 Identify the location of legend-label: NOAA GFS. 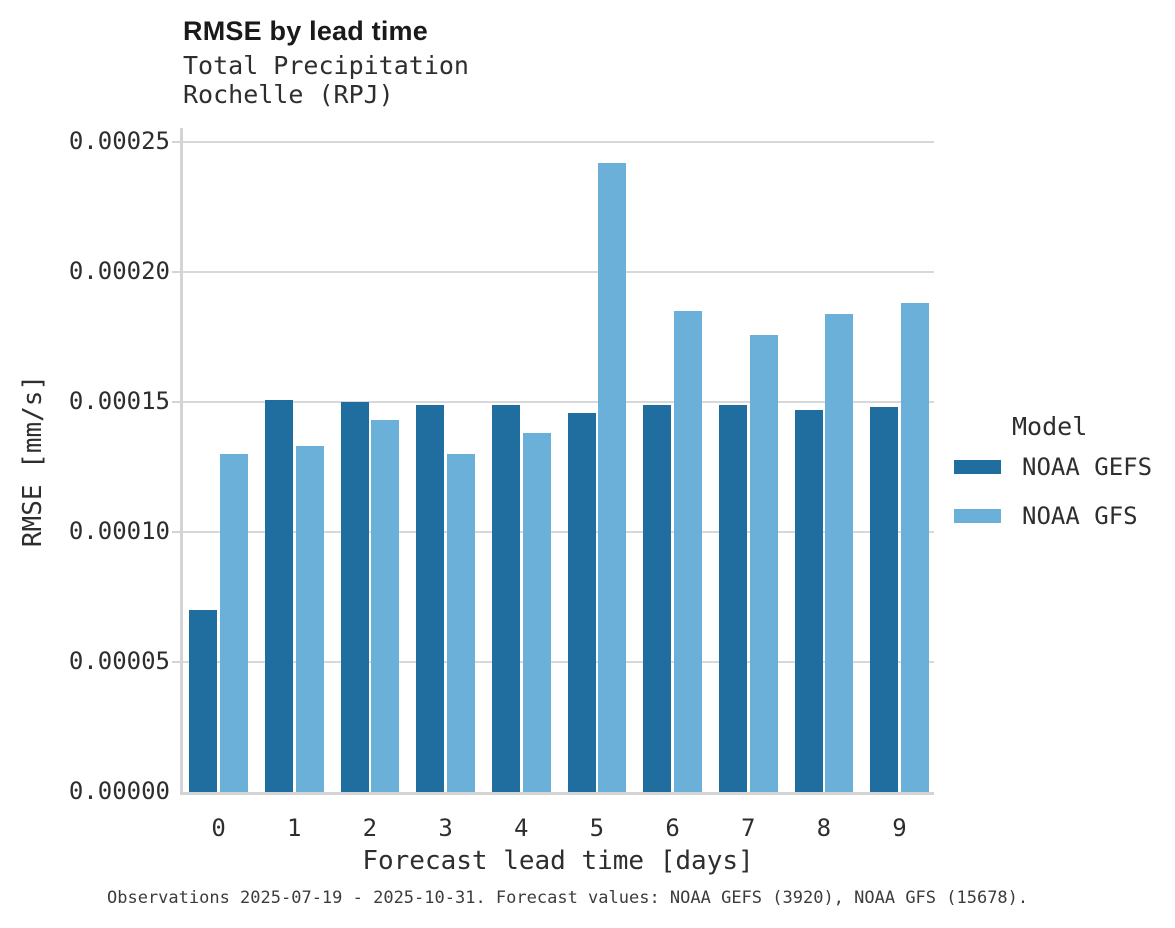
(1080, 516).